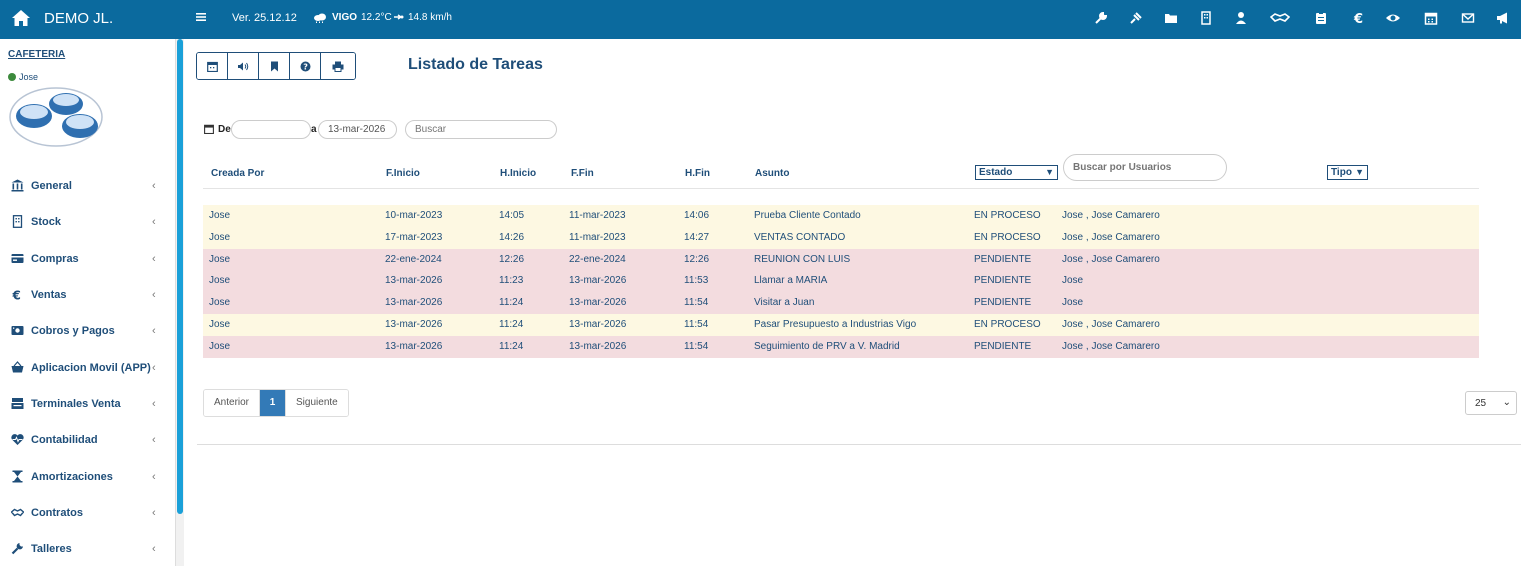  I want to click on brand-name: DEMO JL., so click(79, 18).